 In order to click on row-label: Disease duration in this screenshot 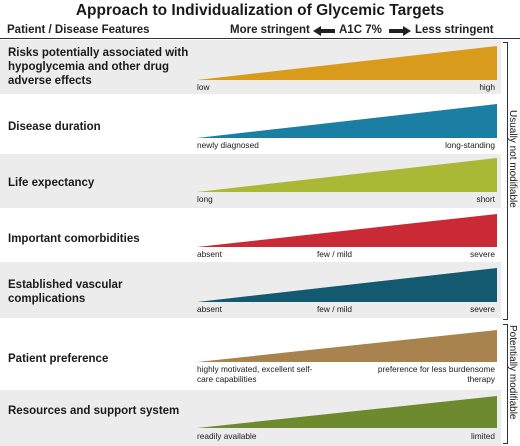, I will do `click(54, 127)`.